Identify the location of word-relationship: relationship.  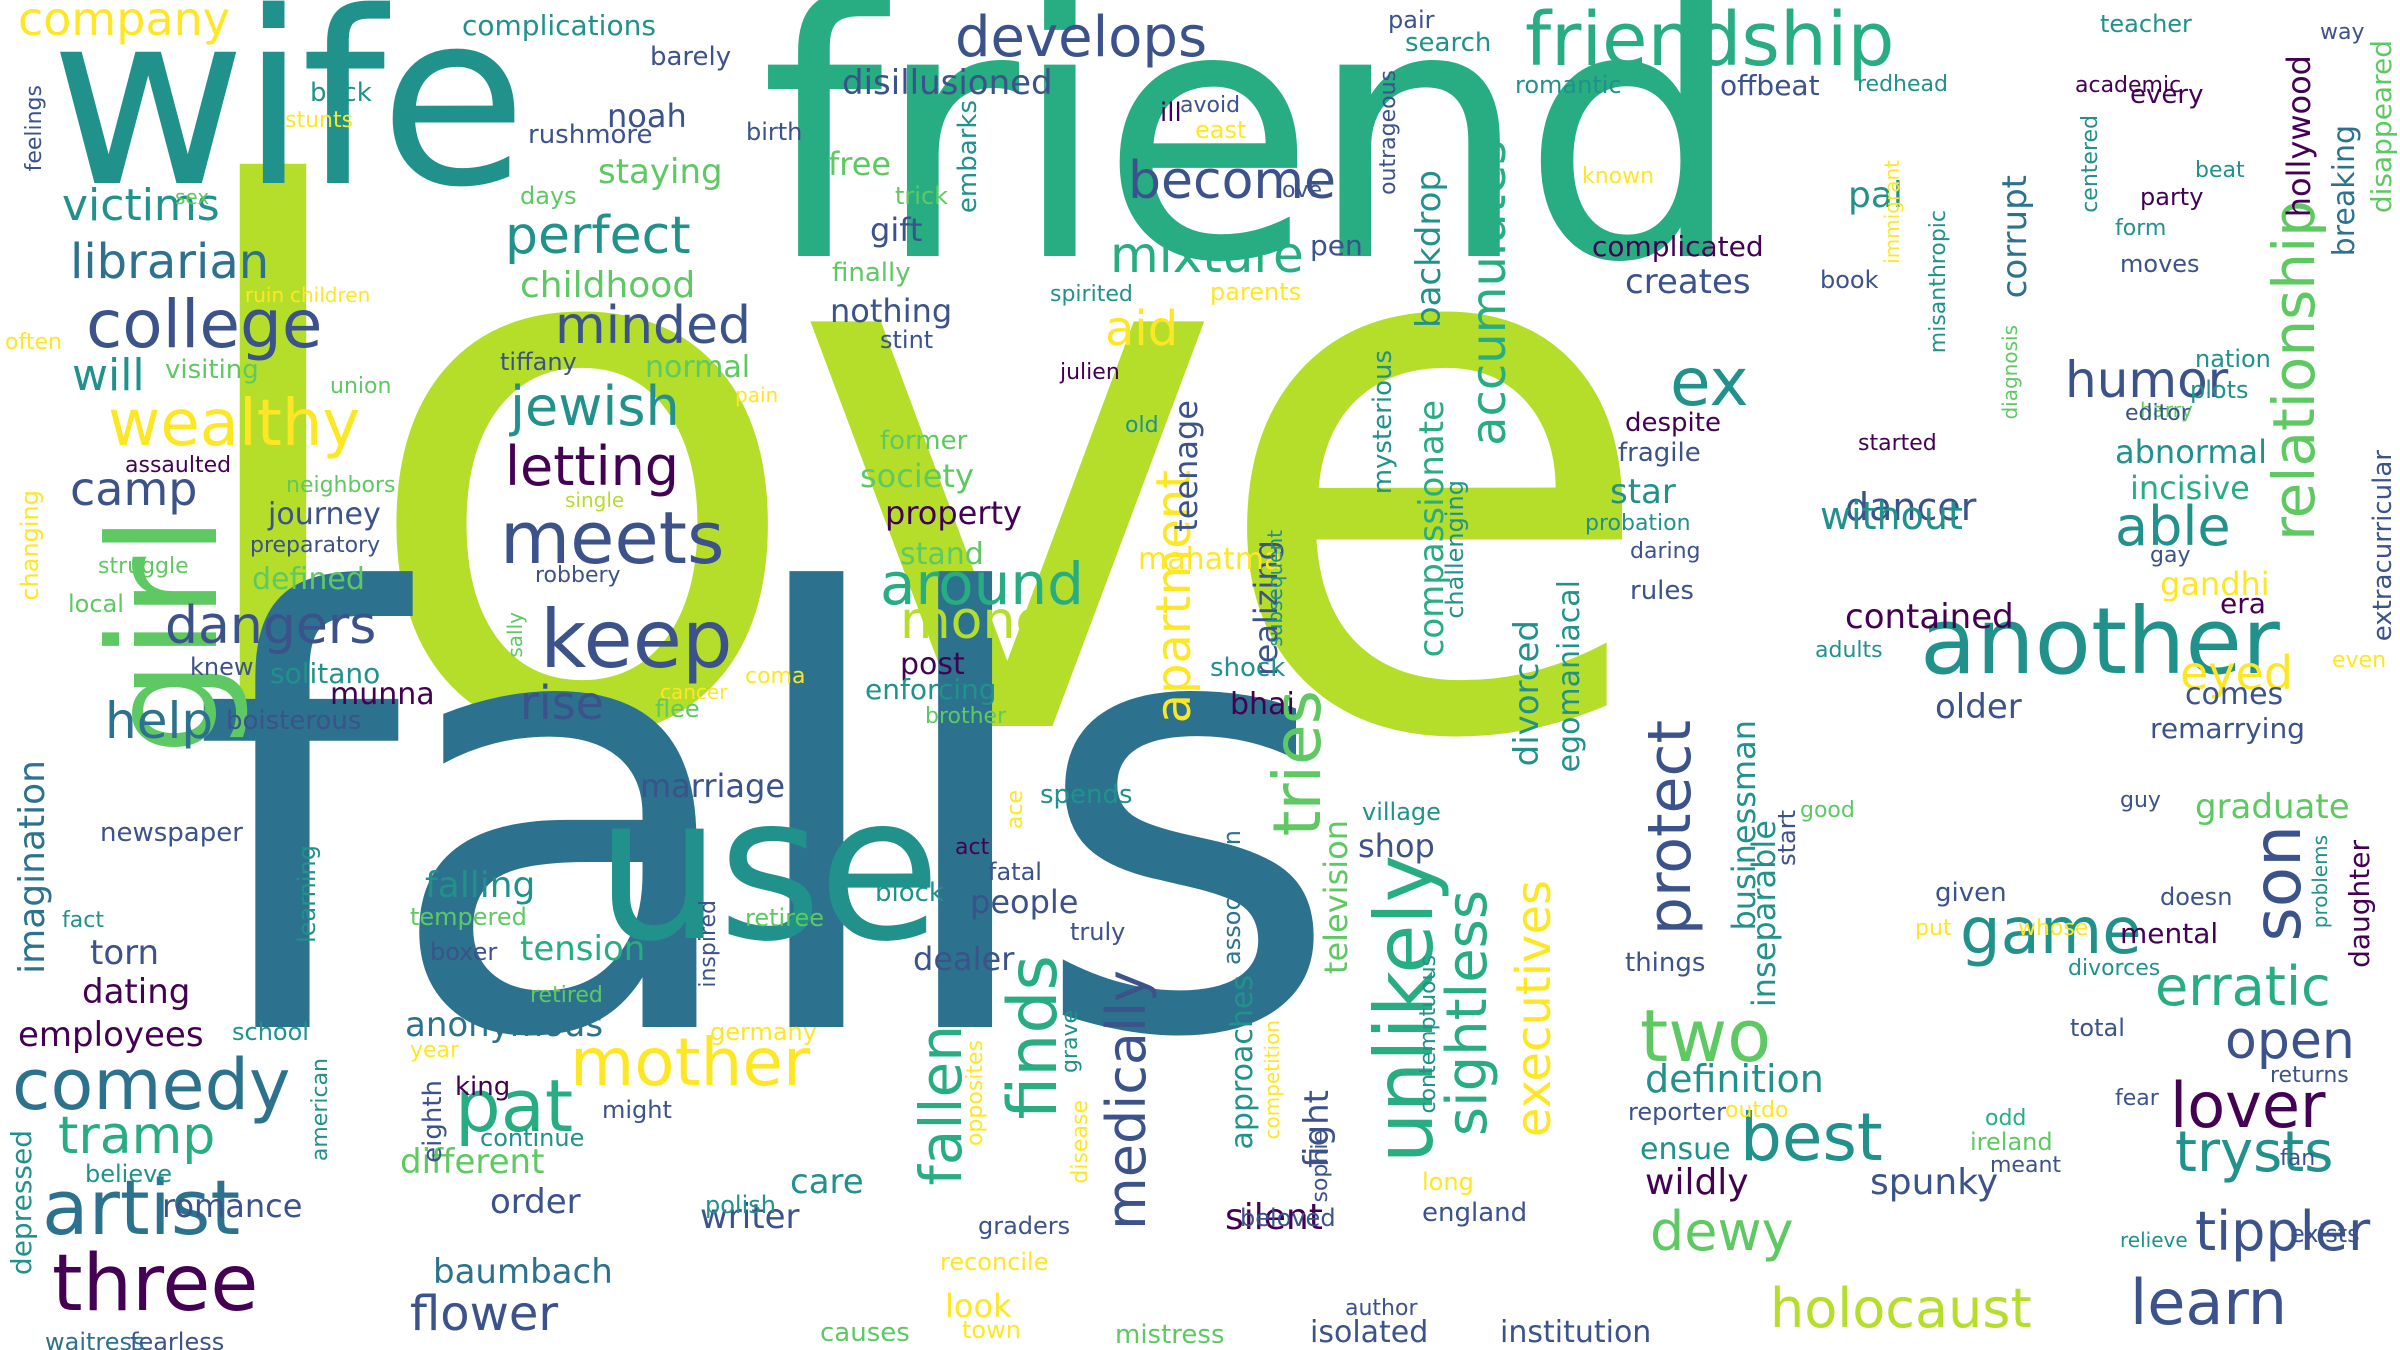
(2294, 370).